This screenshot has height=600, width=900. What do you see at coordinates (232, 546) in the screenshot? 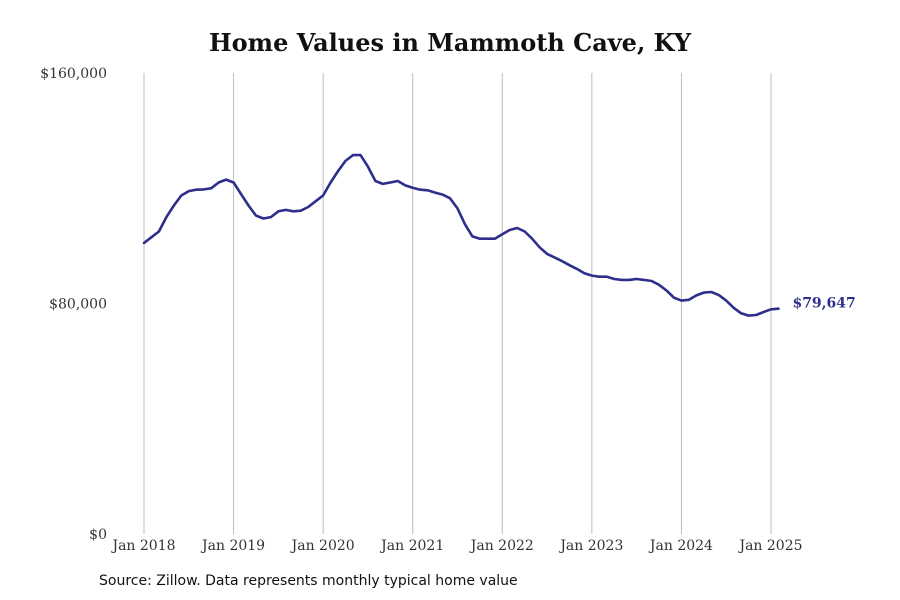
I see `x-tick-label: Jan 2019` at bounding box center [232, 546].